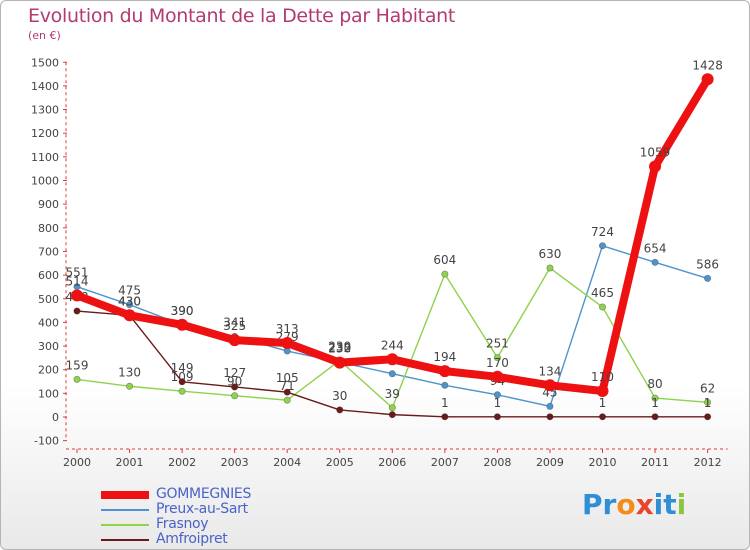  Describe the element at coordinates (45, 110) in the screenshot. I see `y-tick-label: 1300` at that location.